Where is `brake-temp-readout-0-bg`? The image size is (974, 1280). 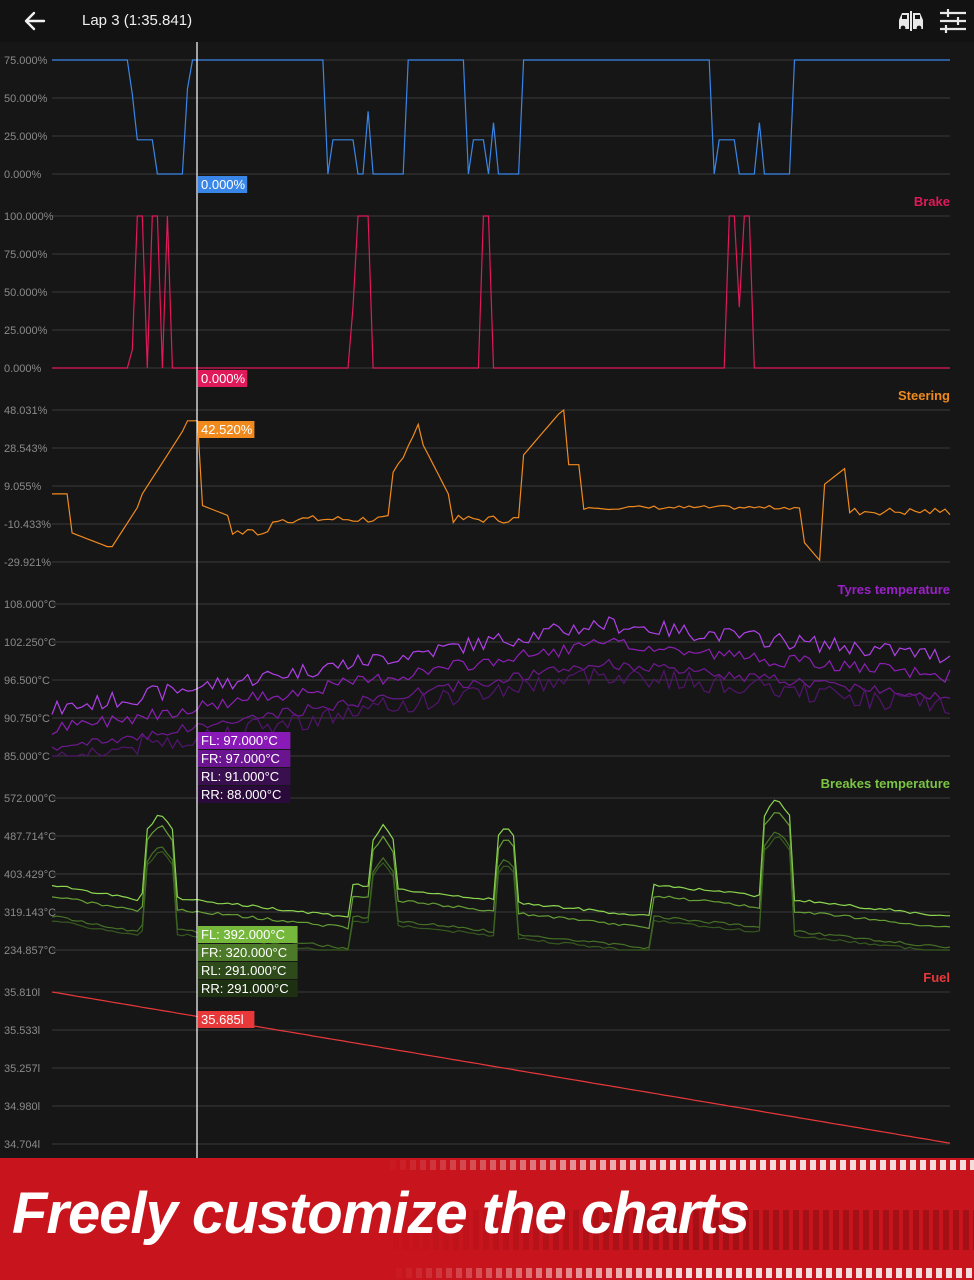
brake-temp-readout-0-bg is located at coordinates (248, 934).